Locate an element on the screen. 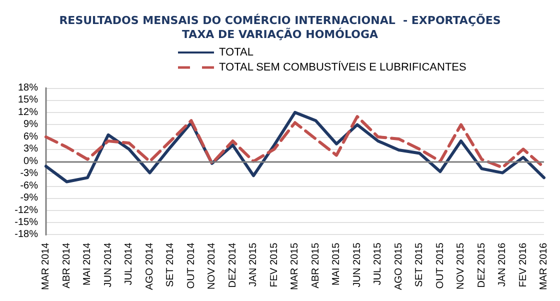 This screenshot has height=301, width=560. x-tick-label: ABR 2015 is located at coordinates (316, 265).